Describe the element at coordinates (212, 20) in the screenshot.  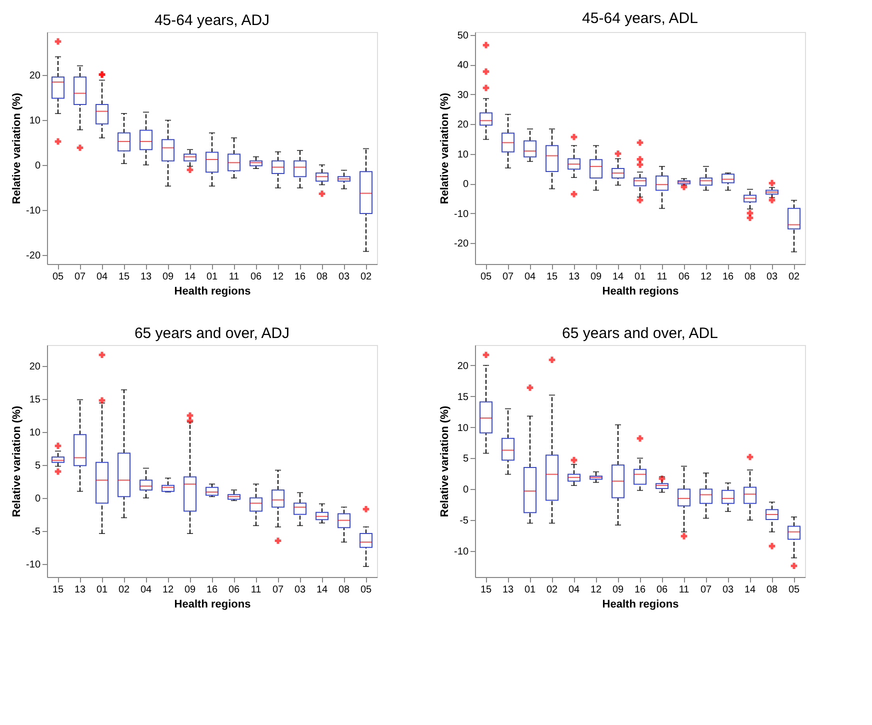
I see `chart-title: 45-64 years, ADJ` at that location.